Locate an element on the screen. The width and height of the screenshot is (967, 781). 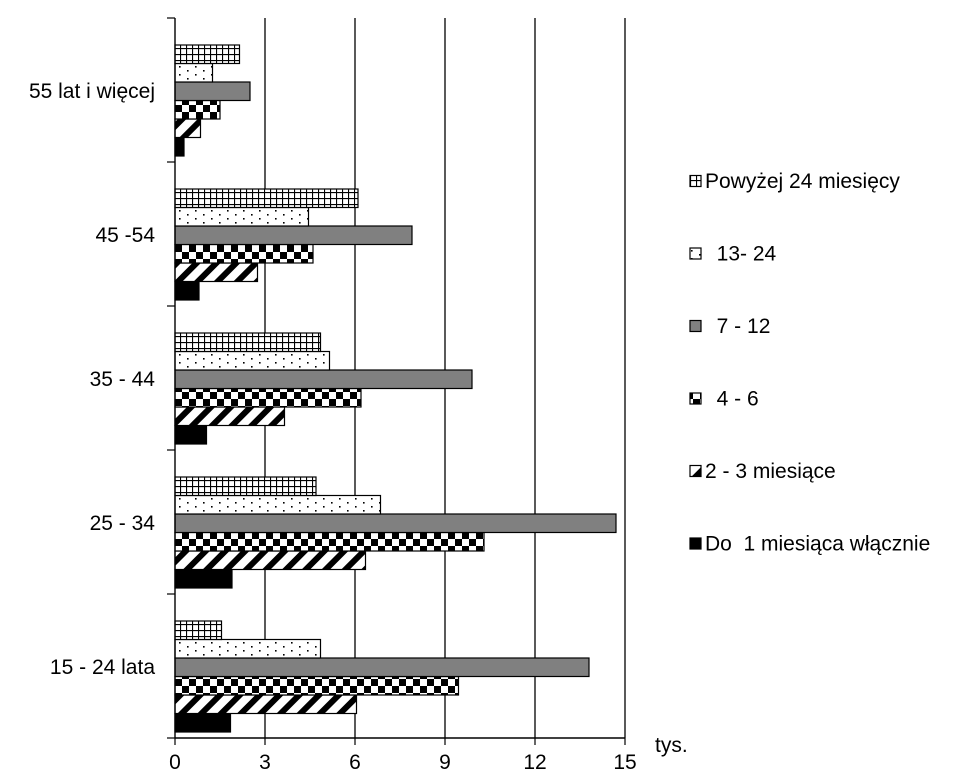
category-label: 25 - 34 is located at coordinates (123, 523).